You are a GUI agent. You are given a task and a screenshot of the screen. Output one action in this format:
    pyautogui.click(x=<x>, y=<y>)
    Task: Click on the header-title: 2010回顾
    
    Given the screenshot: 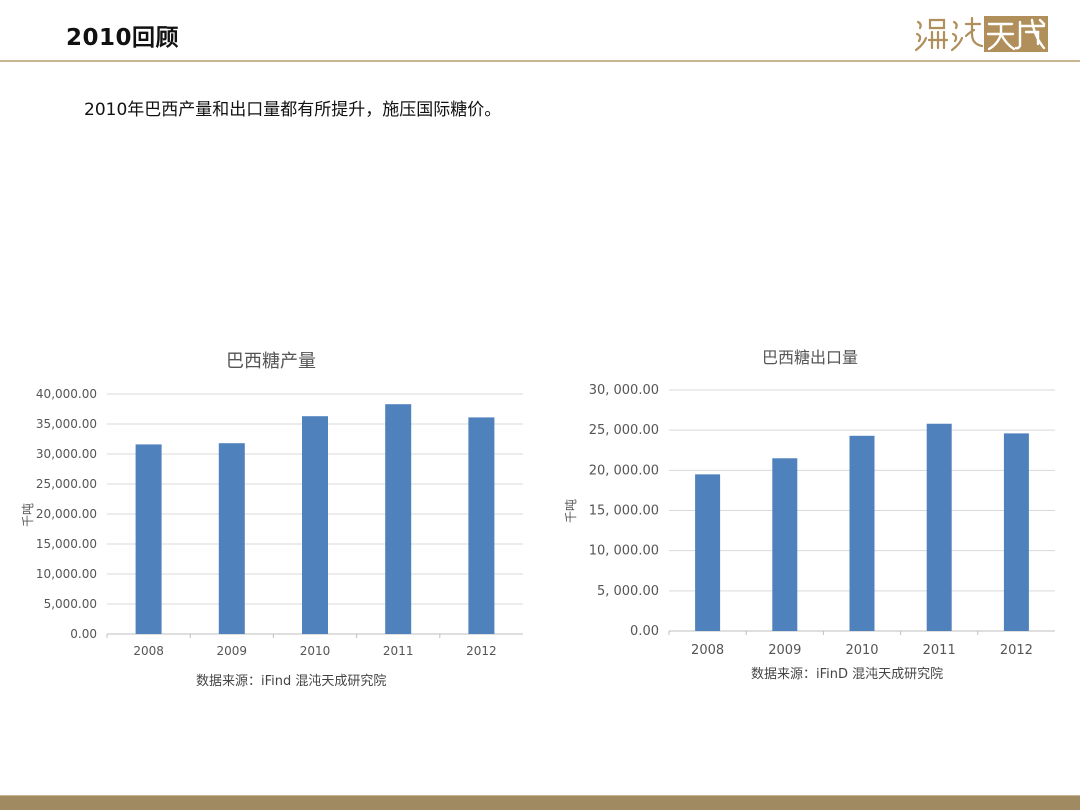 What is the action you would take?
    pyautogui.click(x=123, y=38)
    